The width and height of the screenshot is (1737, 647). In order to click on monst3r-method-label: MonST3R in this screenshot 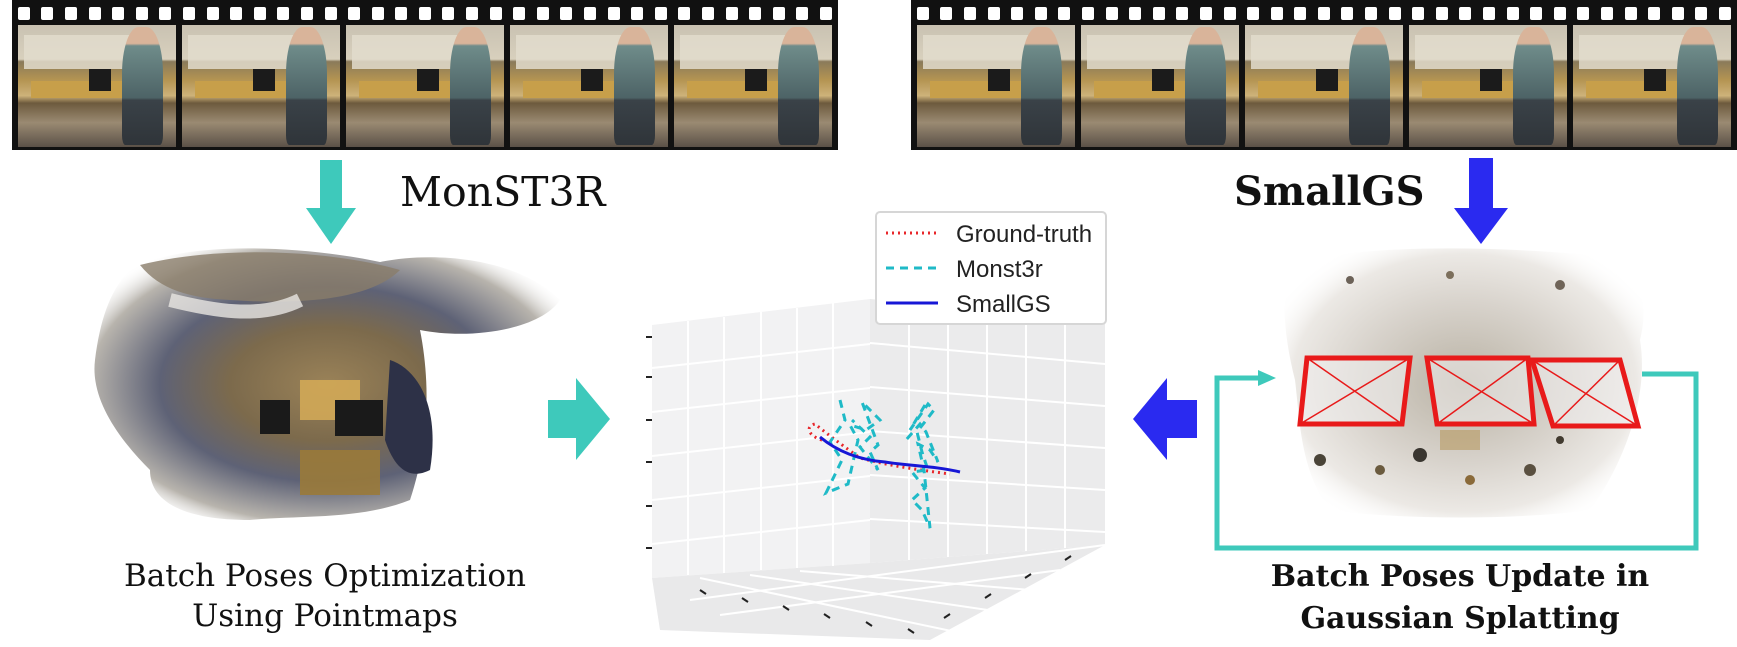, I will do `click(503, 192)`.